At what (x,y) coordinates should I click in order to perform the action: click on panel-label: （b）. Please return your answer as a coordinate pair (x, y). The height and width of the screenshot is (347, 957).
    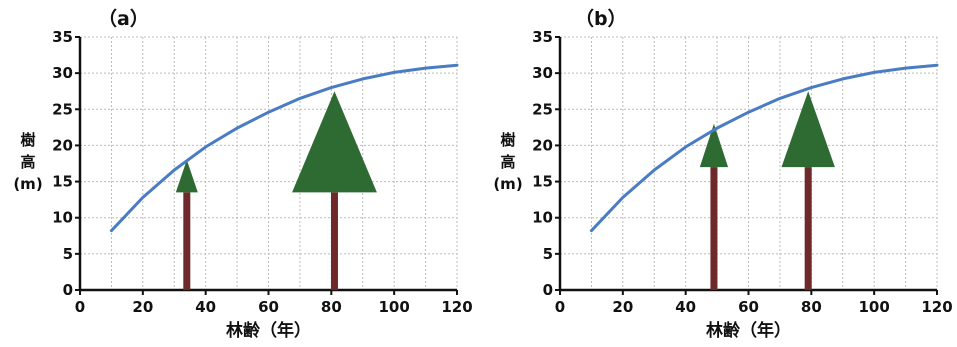
    Looking at the image, I should click on (601, 18).